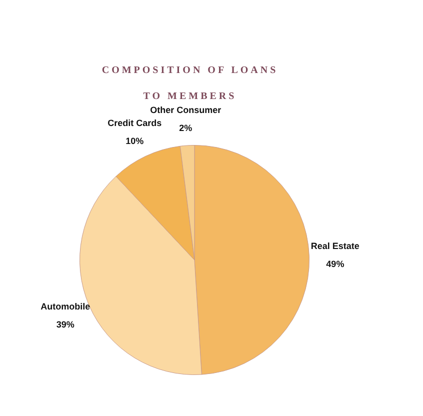 The width and height of the screenshot is (423, 416). I want to click on data-label: 39%, so click(65, 324).